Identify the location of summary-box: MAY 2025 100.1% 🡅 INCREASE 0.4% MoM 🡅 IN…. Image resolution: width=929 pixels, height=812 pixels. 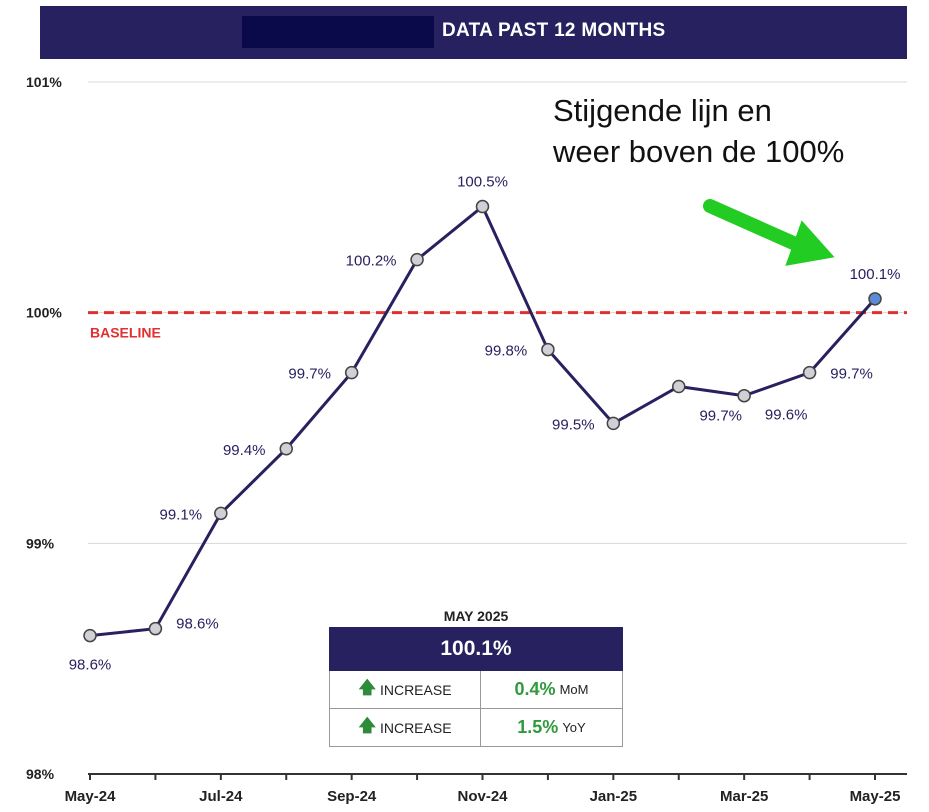
(476, 676).